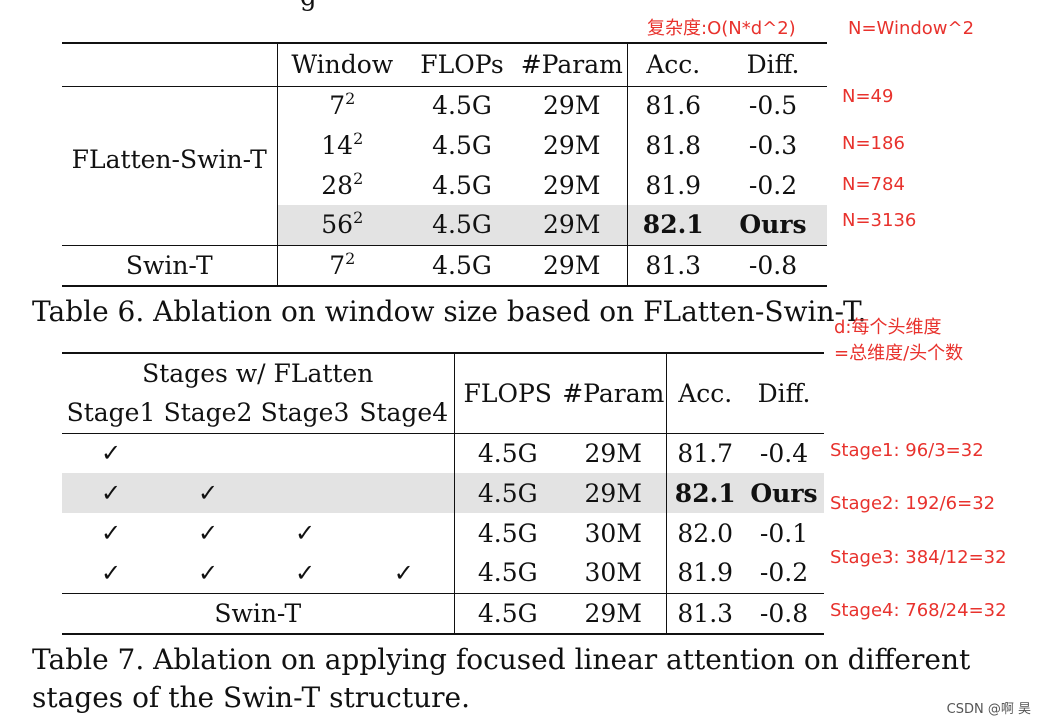  Describe the element at coordinates (773, 106) in the screenshot. I see `diff-cell: -0.5` at that location.